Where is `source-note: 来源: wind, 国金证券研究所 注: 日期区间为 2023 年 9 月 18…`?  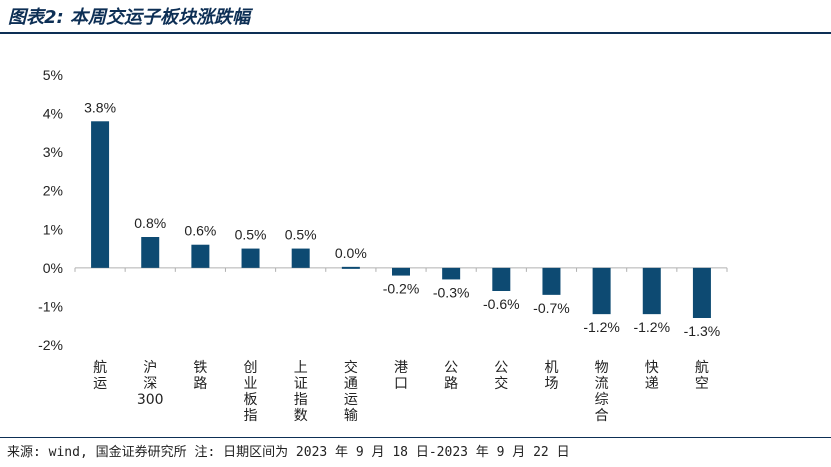 source-note: 来源: wind, 国金证券研究所 注: 日期区间为 2023 年 9 月 18… is located at coordinates (288, 452).